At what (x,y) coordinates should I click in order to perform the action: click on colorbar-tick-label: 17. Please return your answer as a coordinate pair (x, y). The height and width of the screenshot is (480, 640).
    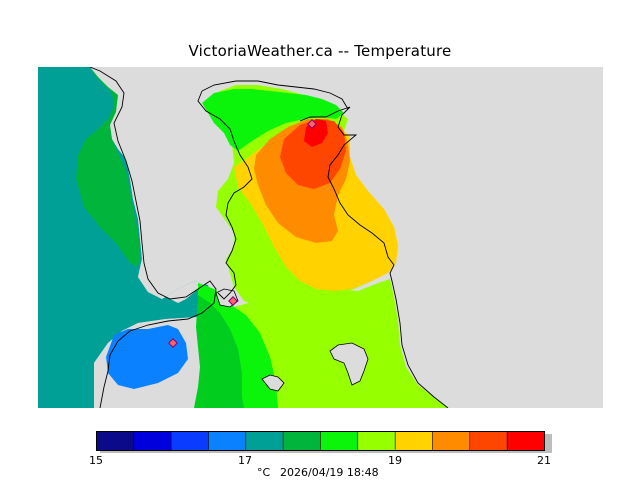
    Looking at the image, I should click on (245, 460).